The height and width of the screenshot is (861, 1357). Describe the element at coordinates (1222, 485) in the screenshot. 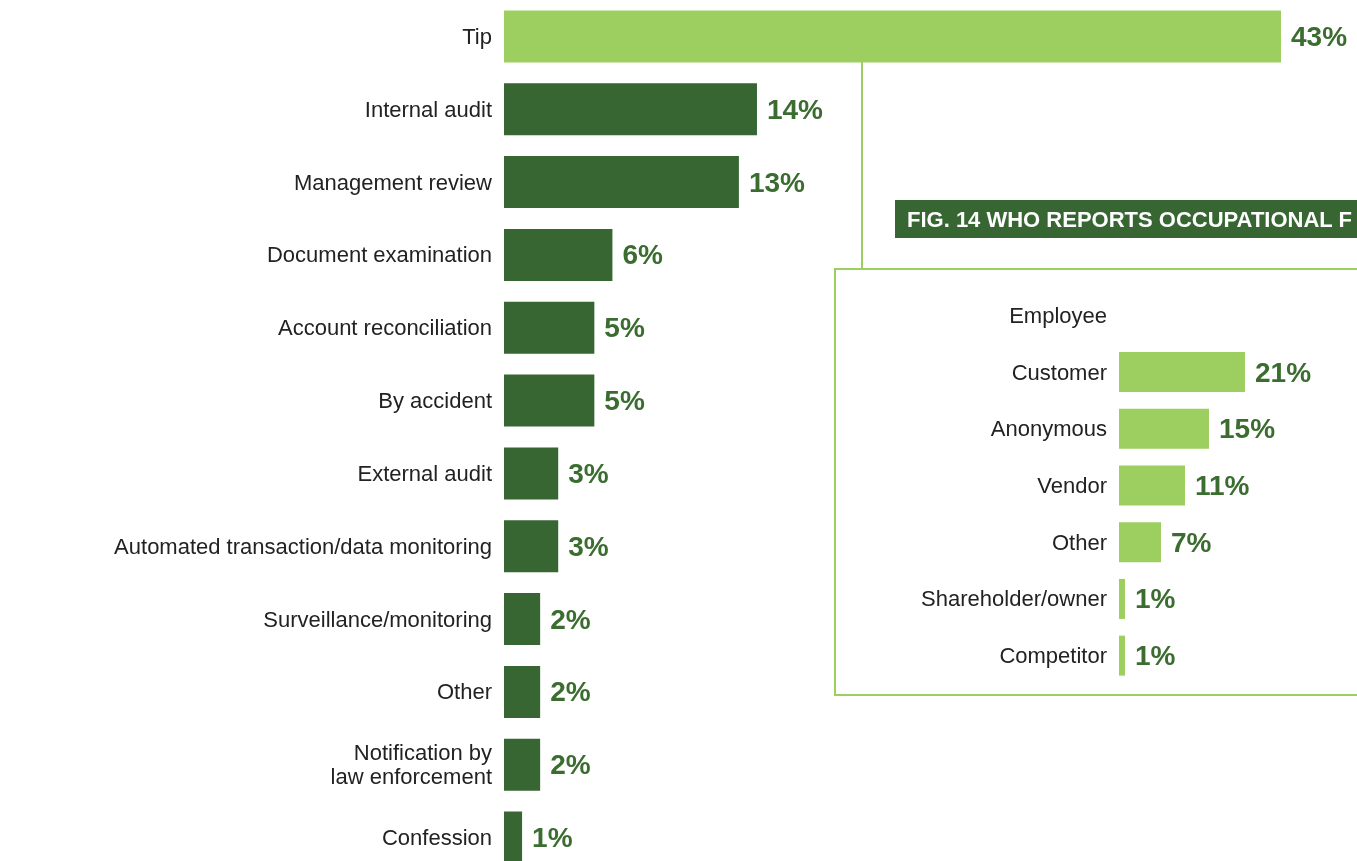

I see `data-label: 11%` at that location.